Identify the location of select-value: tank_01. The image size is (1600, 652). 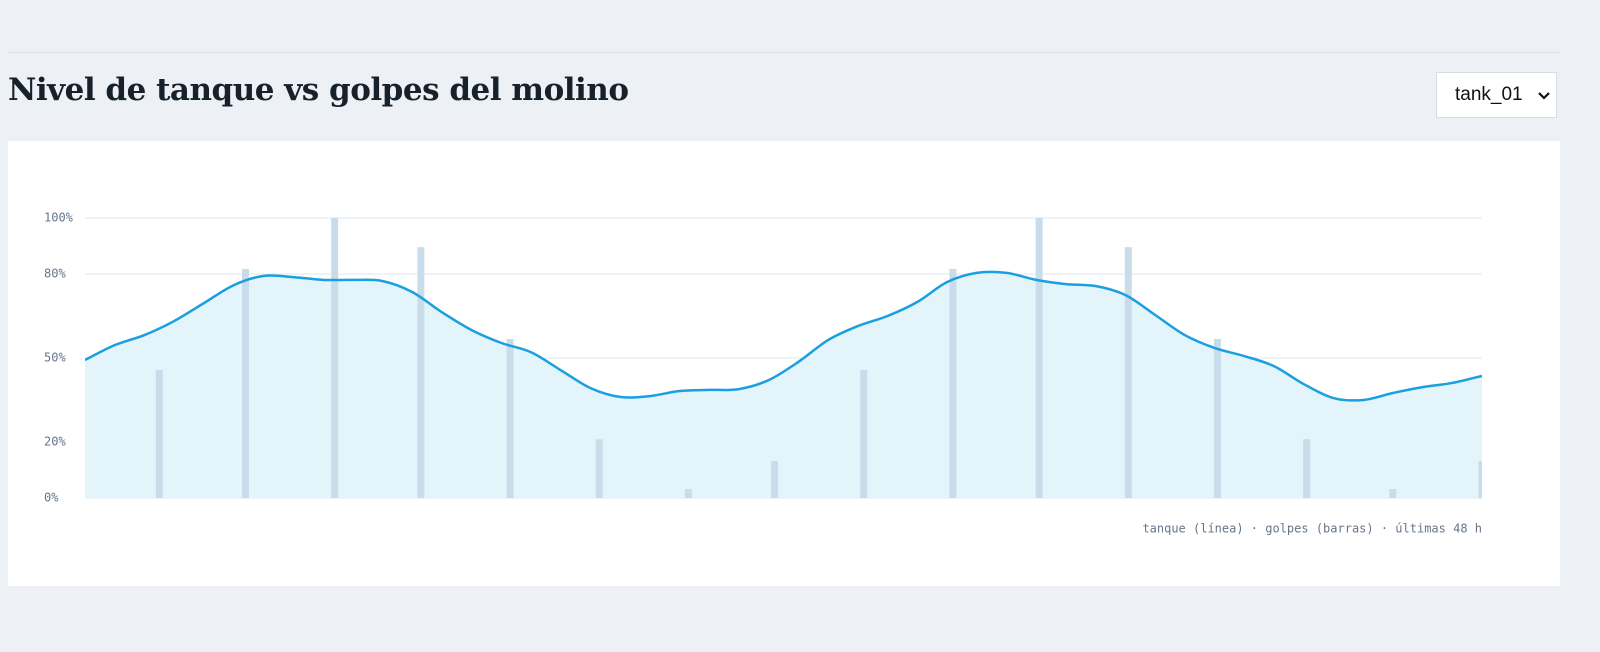
(1489, 94).